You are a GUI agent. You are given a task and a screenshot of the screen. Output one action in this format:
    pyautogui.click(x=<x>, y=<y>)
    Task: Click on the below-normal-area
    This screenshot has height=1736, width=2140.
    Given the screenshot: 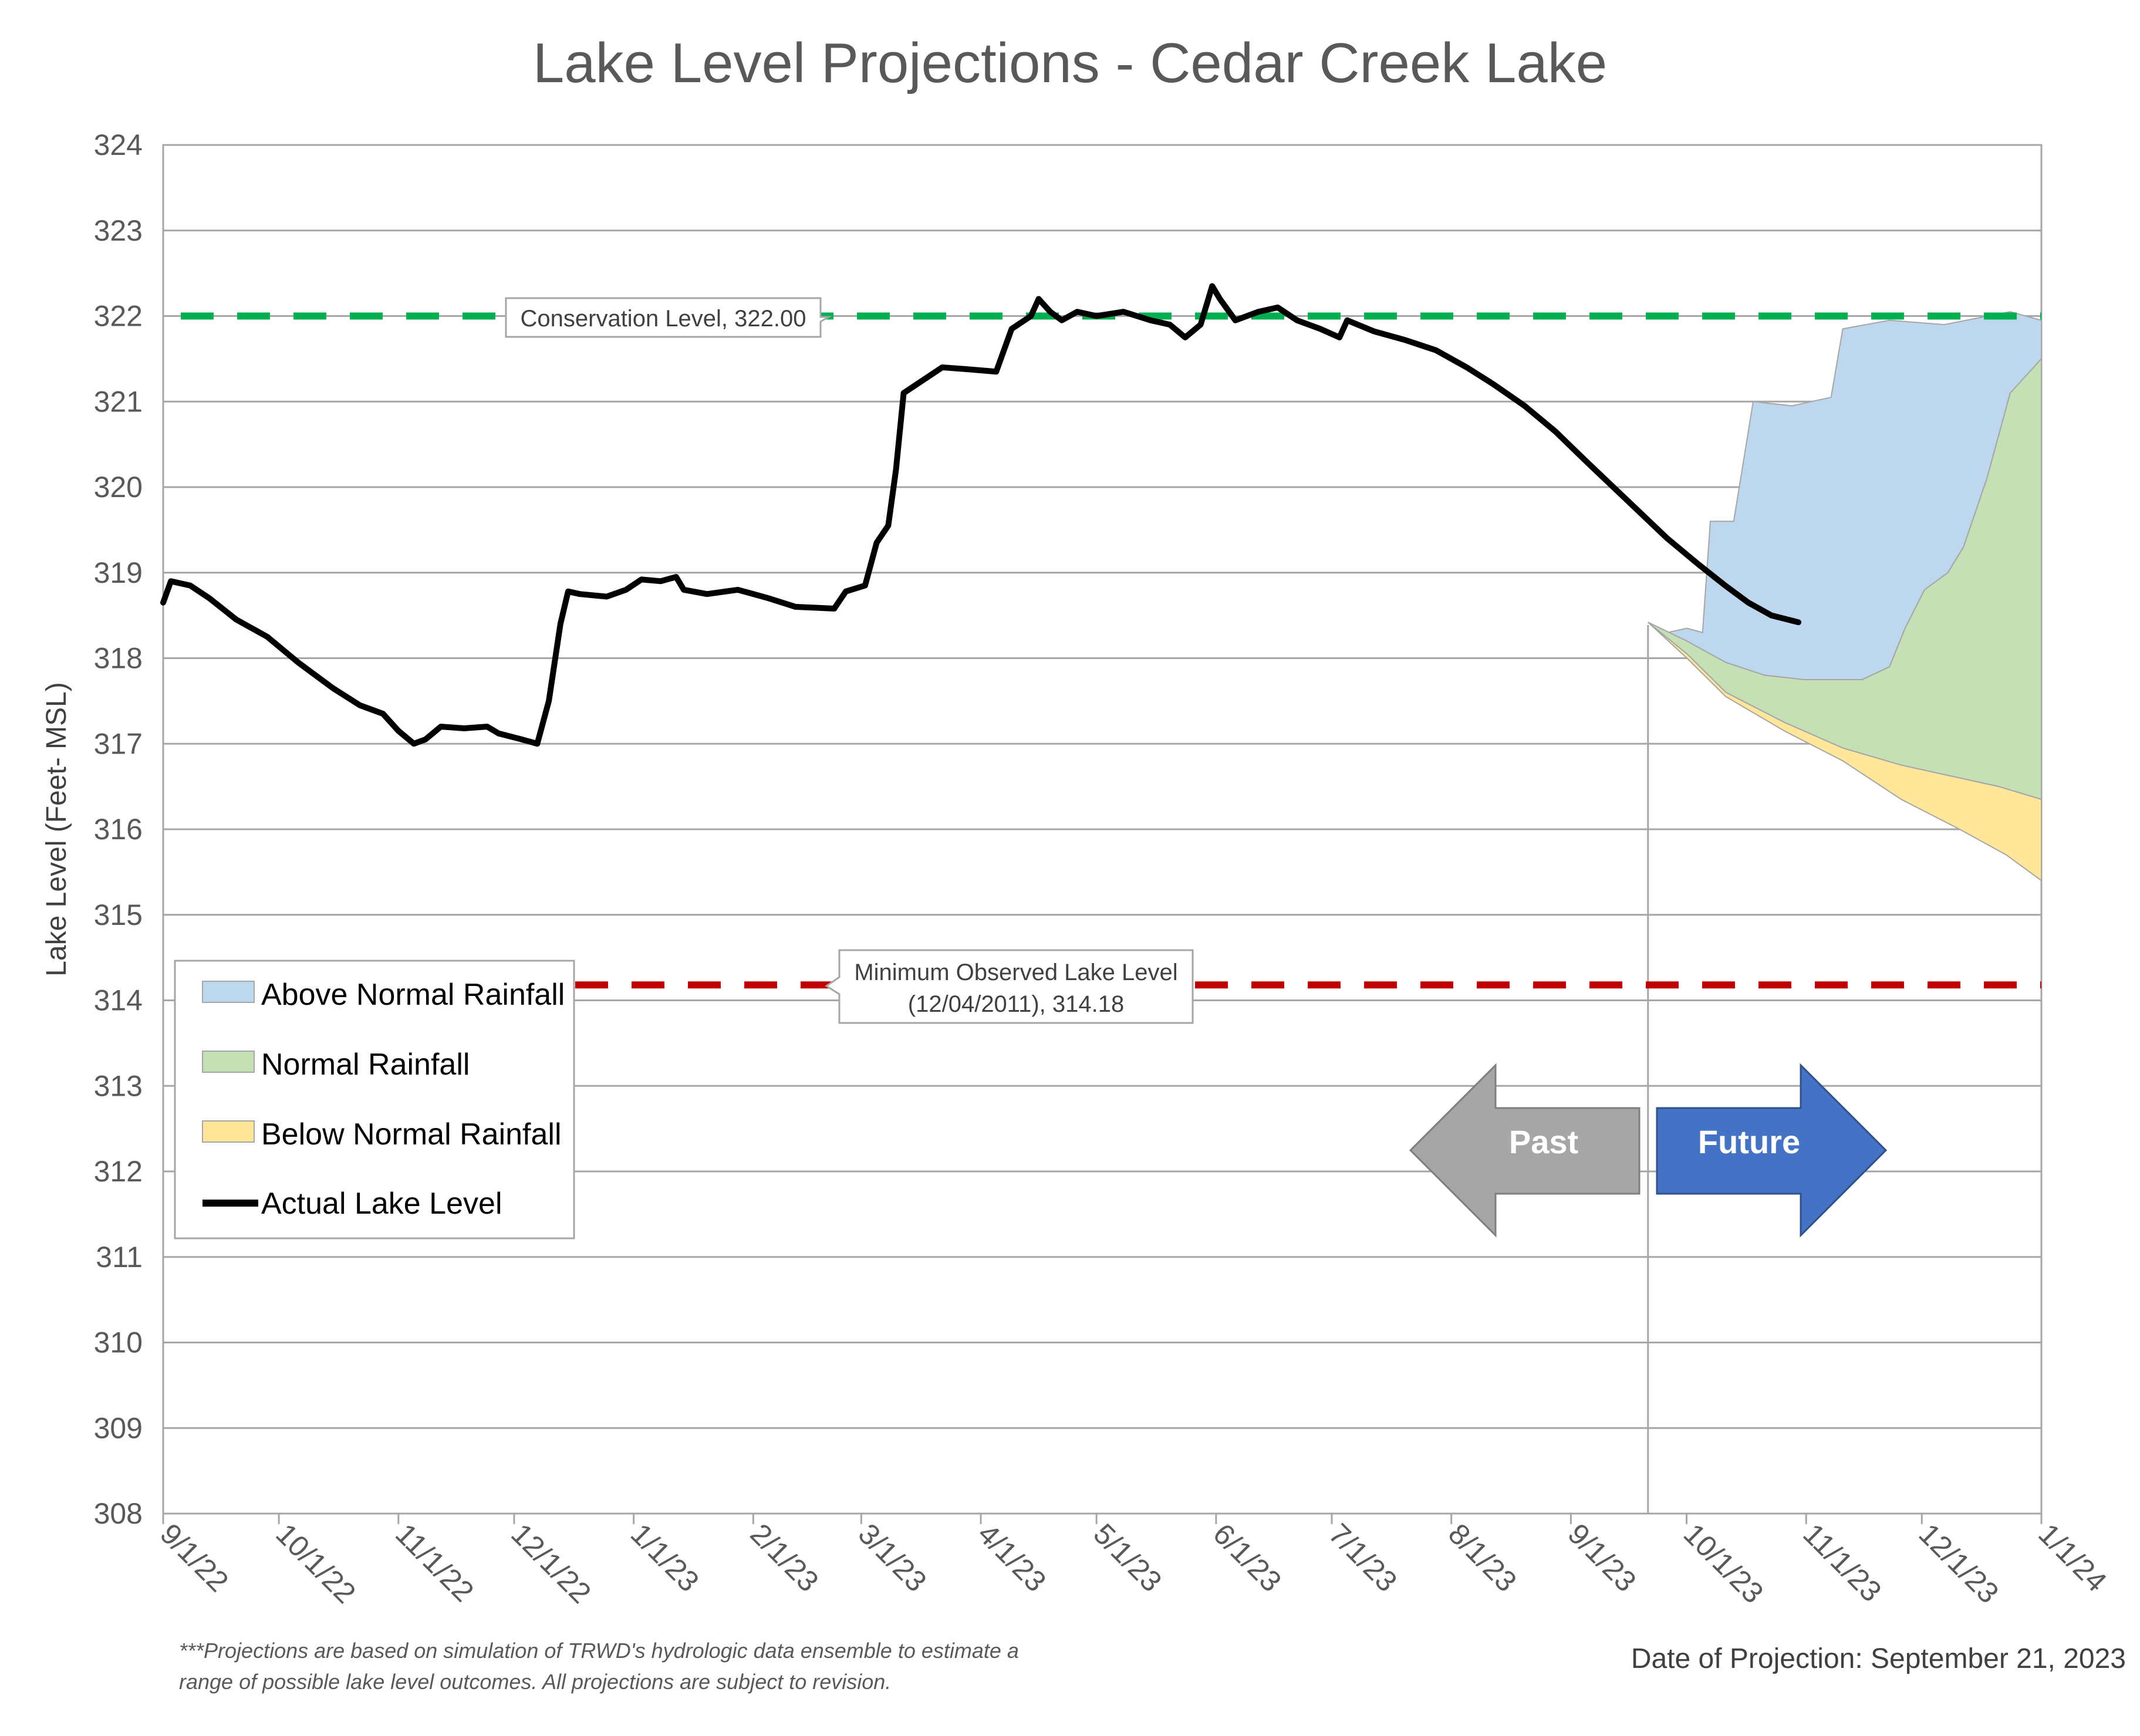 What is the action you would take?
    pyautogui.click(x=1845, y=752)
    